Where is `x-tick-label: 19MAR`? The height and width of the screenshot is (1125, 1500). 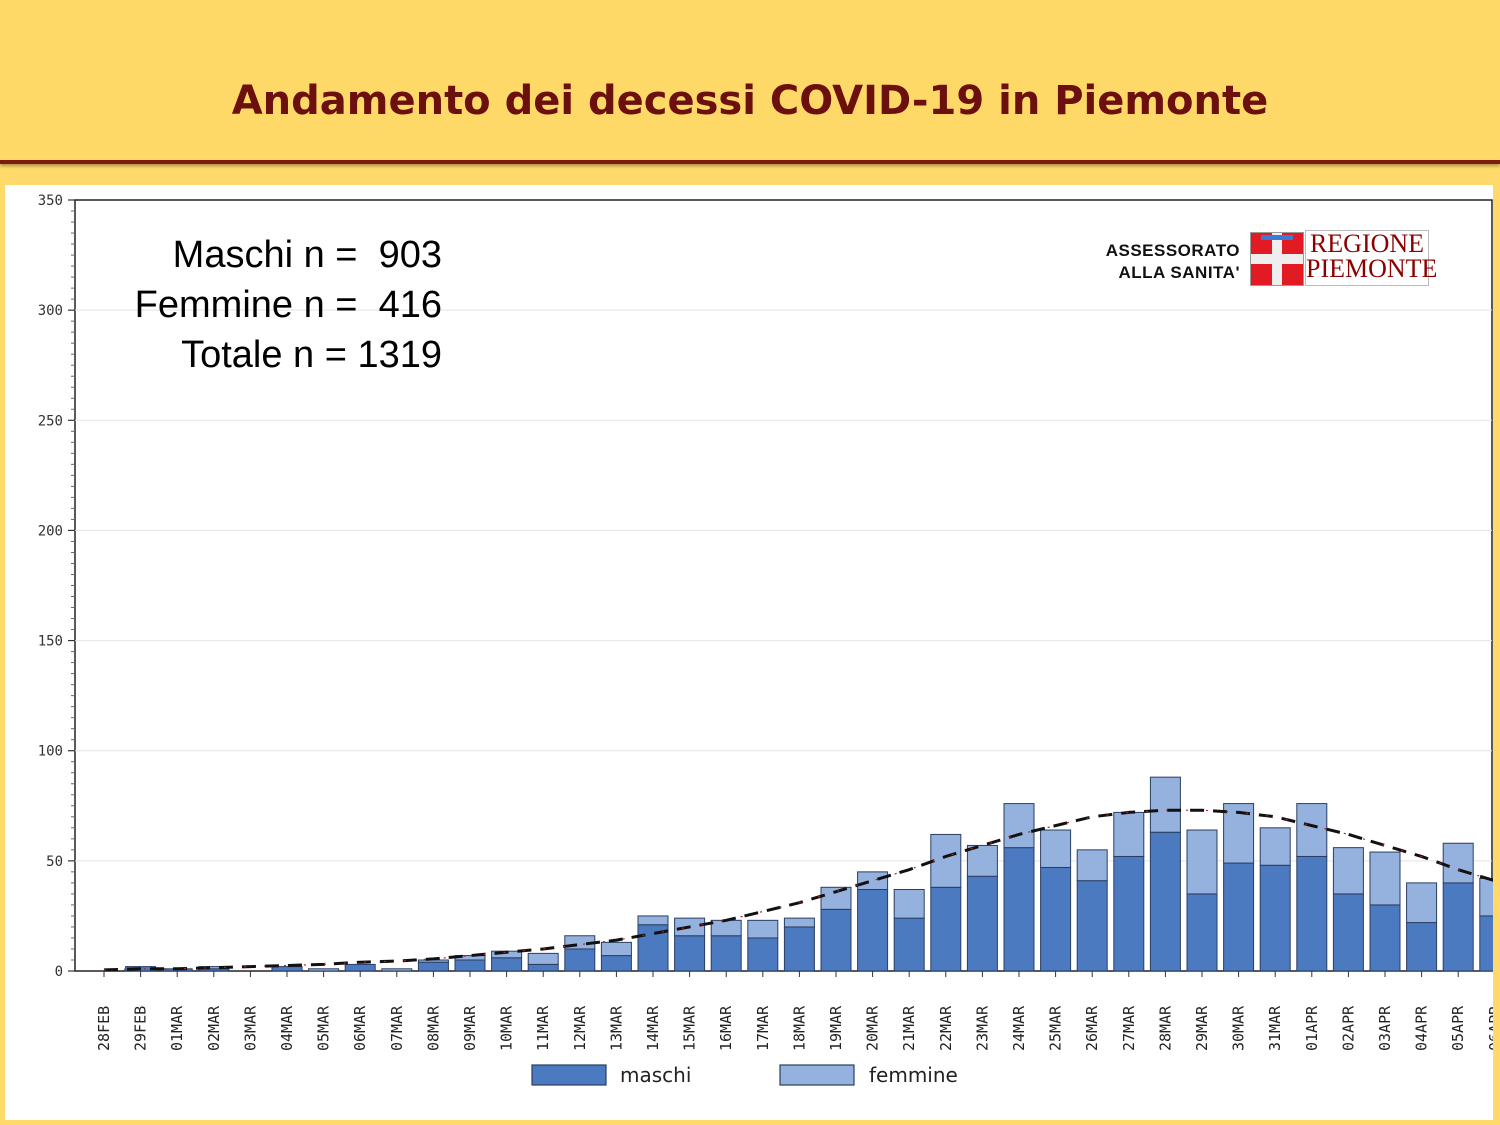
x-tick-label: 19MAR is located at coordinates (836, 1028).